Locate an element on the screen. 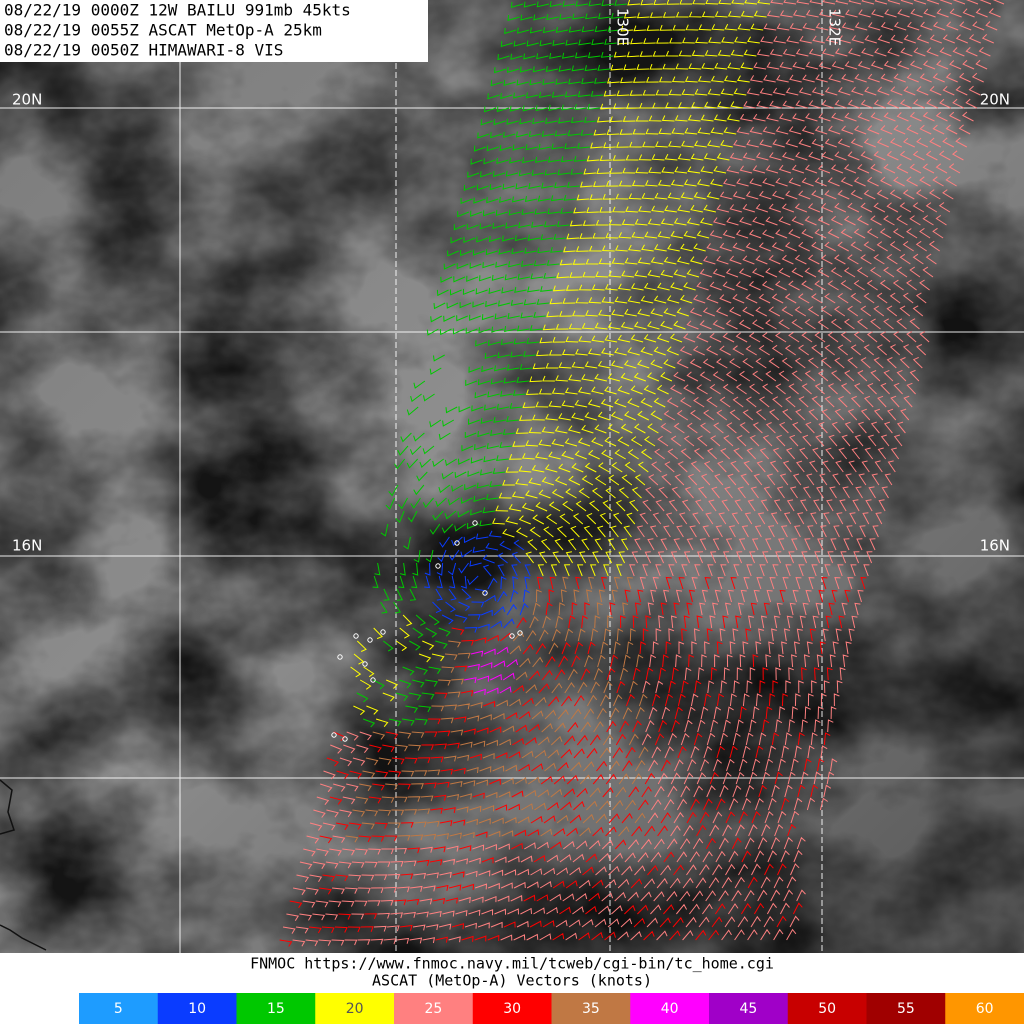 This screenshot has height=1028, width=1024. lon-label: 132E is located at coordinates (835, 27).